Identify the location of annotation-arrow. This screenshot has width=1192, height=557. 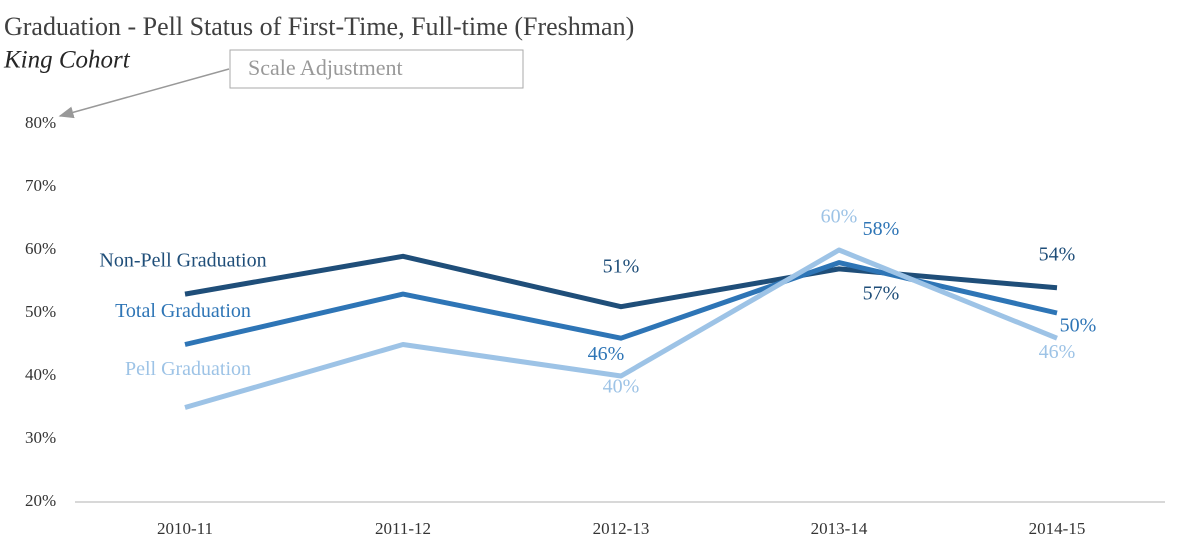
(144, 93).